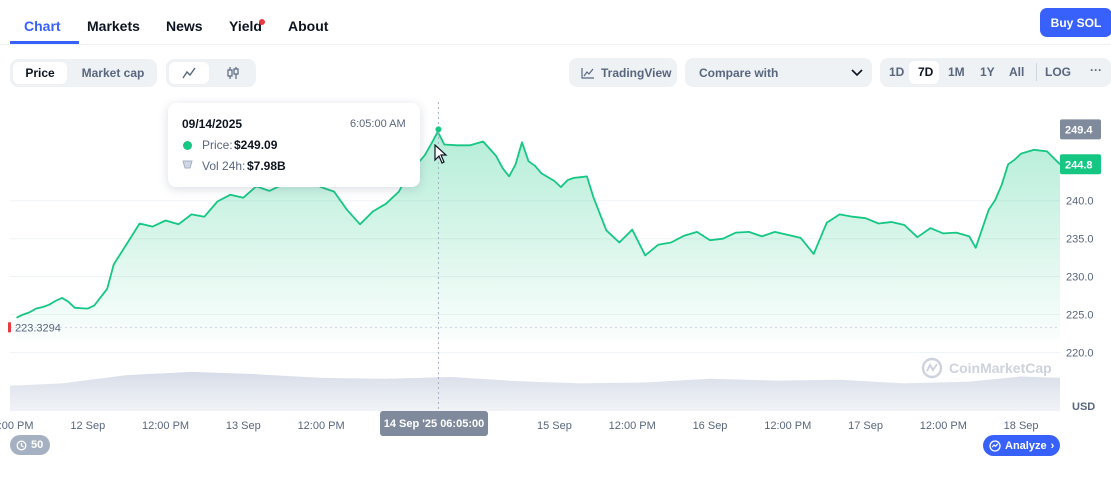 This screenshot has width=1111, height=481. I want to click on tooltip-vol-label: Vol 24h:, so click(224, 166).